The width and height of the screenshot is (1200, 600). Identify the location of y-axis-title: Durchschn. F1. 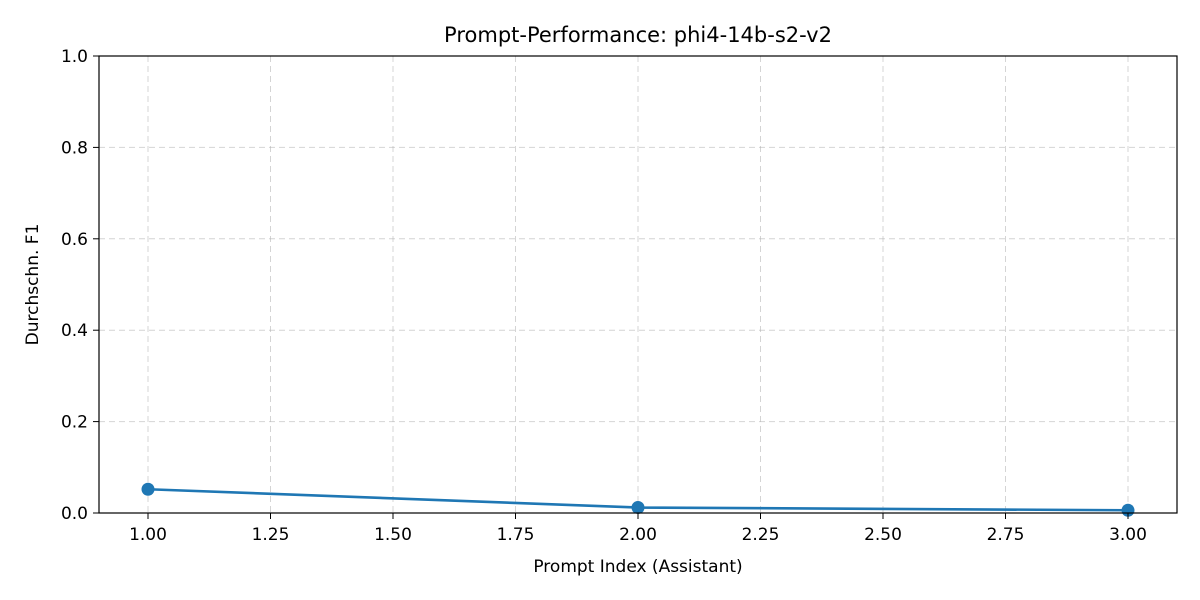
(33, 285).